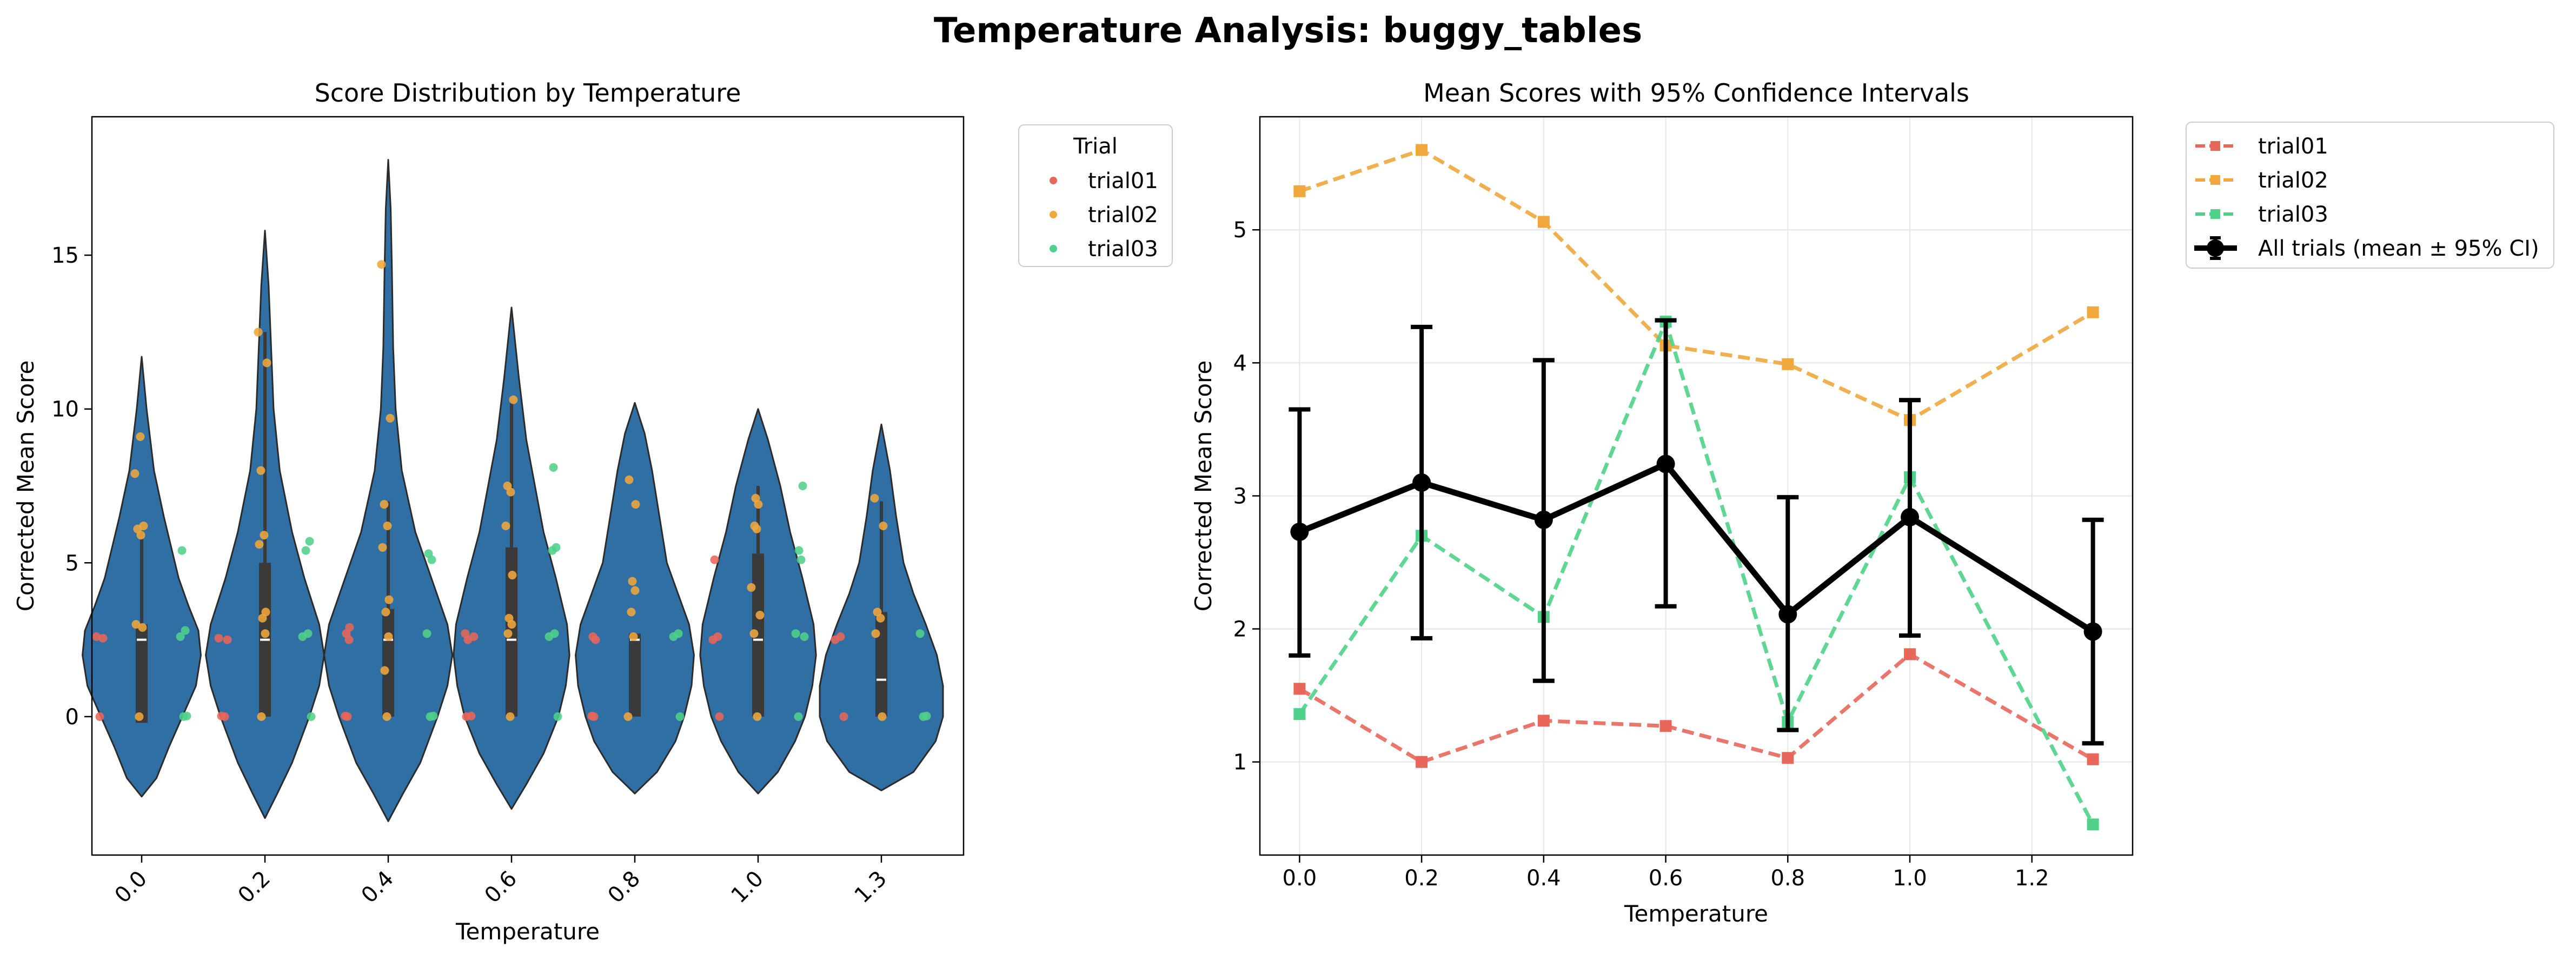 This screenshot has height=961, width=2576. I want to click on violin-shape-0.4, so click(388, 490).